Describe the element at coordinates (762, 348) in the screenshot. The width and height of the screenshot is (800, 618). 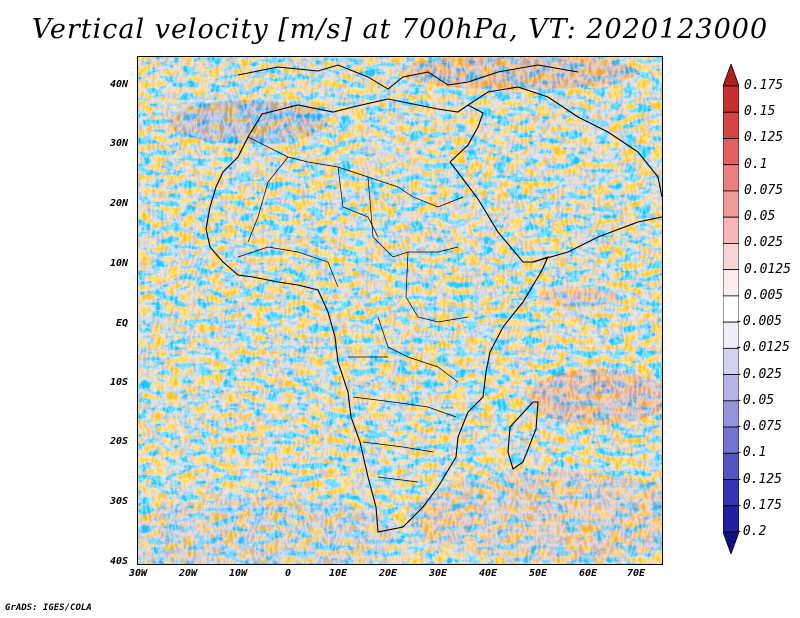
I see `colorbar-label: -0.0125` at that location.